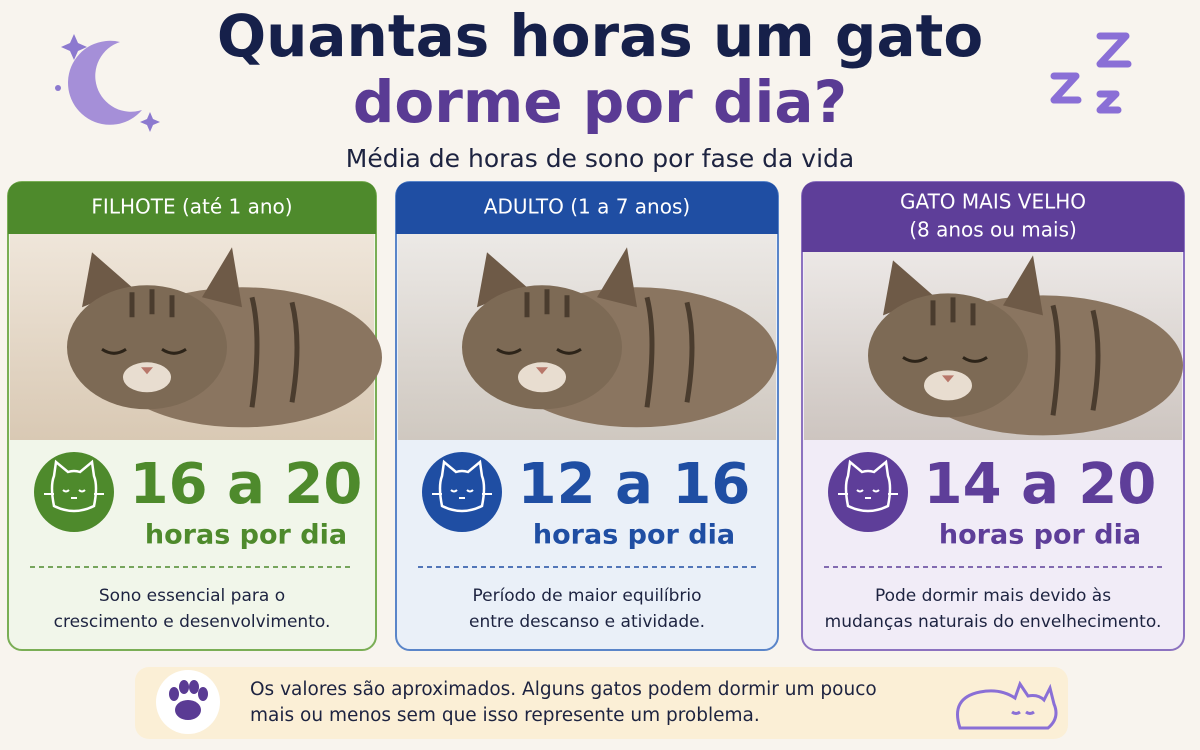  Describe the element at coordinates (587, 622) in the screenshot. I see `card-description: entre descanso e atividade.` at that location.